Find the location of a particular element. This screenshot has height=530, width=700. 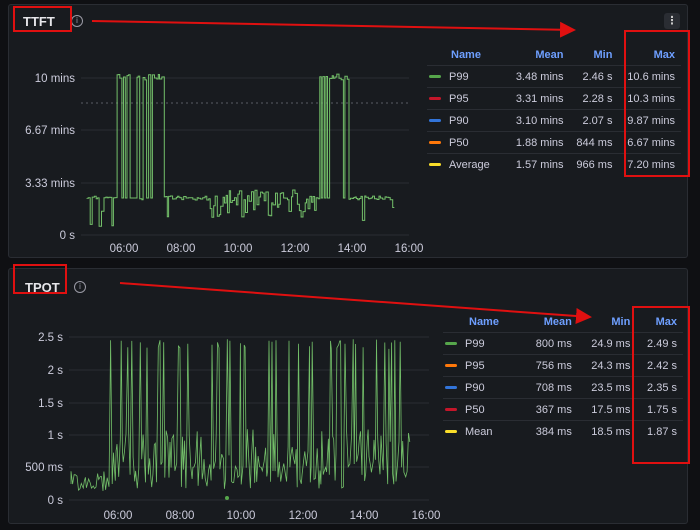

legend-series-name: Mean is located at coordinates (479, 431).